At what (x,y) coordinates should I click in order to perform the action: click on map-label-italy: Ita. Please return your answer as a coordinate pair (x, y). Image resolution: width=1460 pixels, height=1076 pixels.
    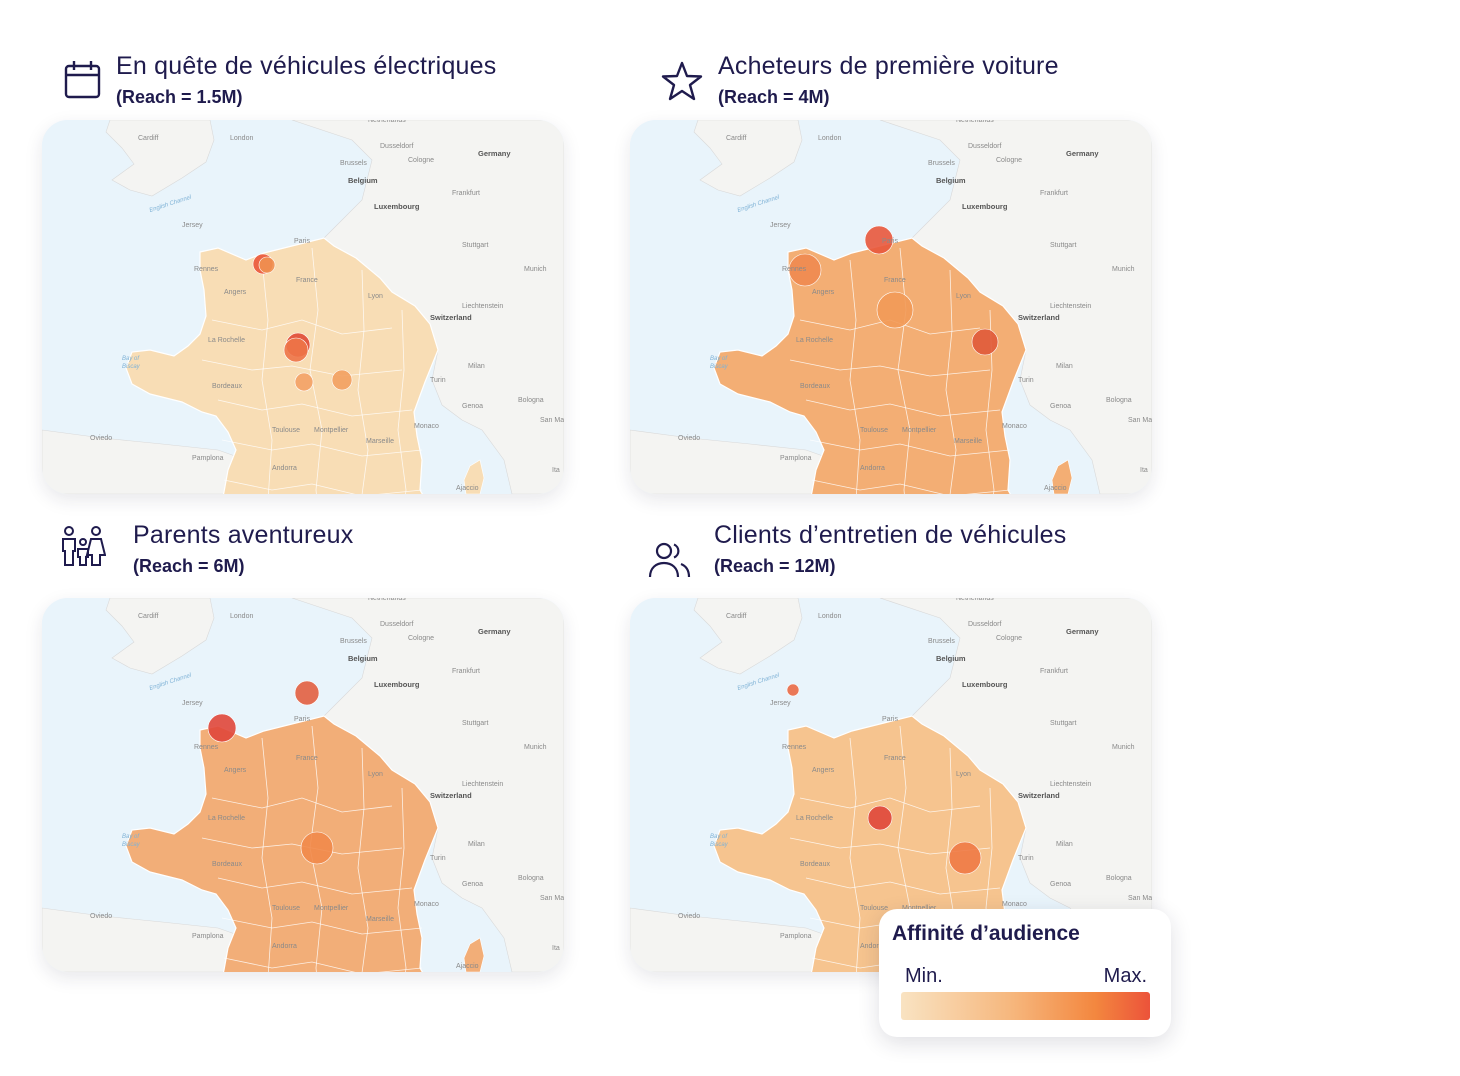
    Looking at the image, I should click on (1144, 470).